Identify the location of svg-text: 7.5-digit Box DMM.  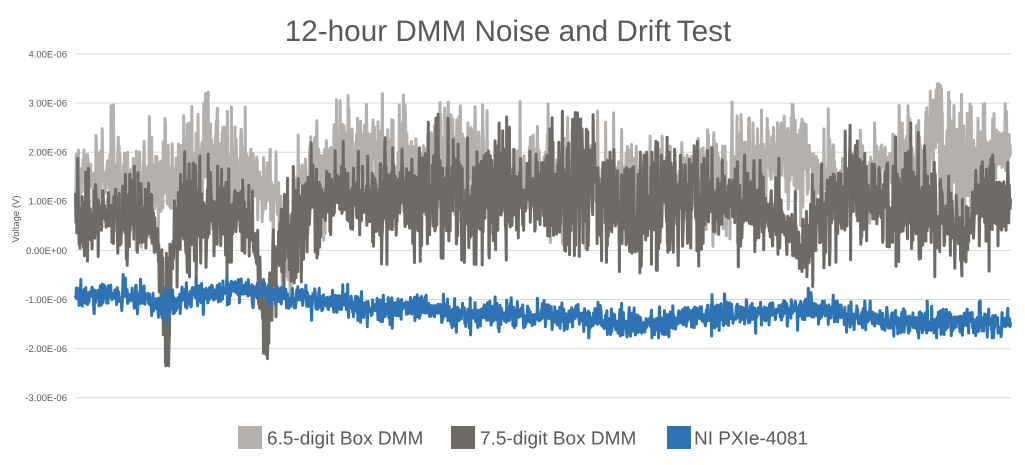
(558, 439).